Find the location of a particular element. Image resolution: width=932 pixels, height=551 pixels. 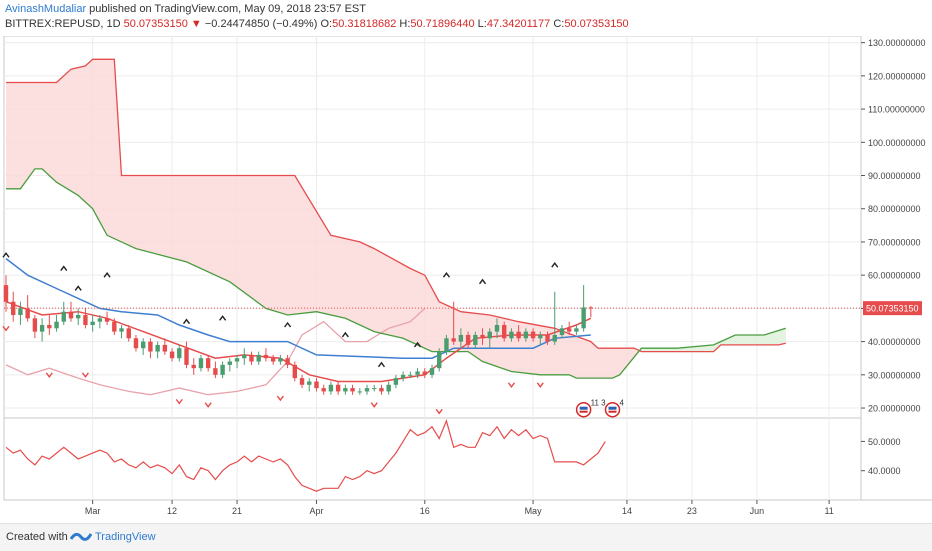

price-tick-label: 130.00000000 is located at coordinates (897, 43).